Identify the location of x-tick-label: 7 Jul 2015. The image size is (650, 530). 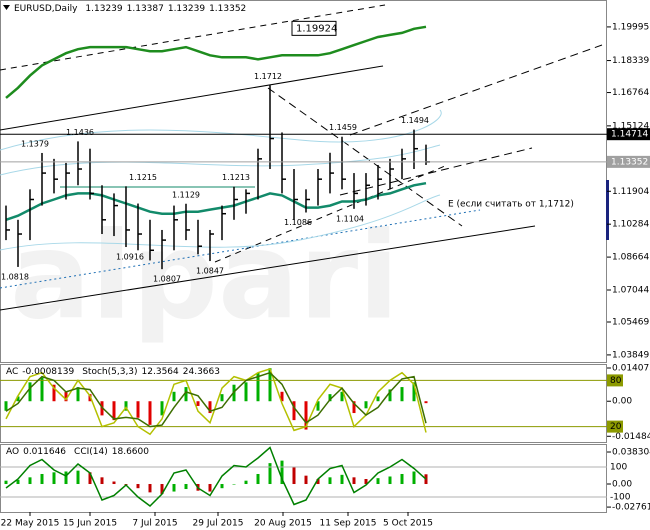
(154, 524).